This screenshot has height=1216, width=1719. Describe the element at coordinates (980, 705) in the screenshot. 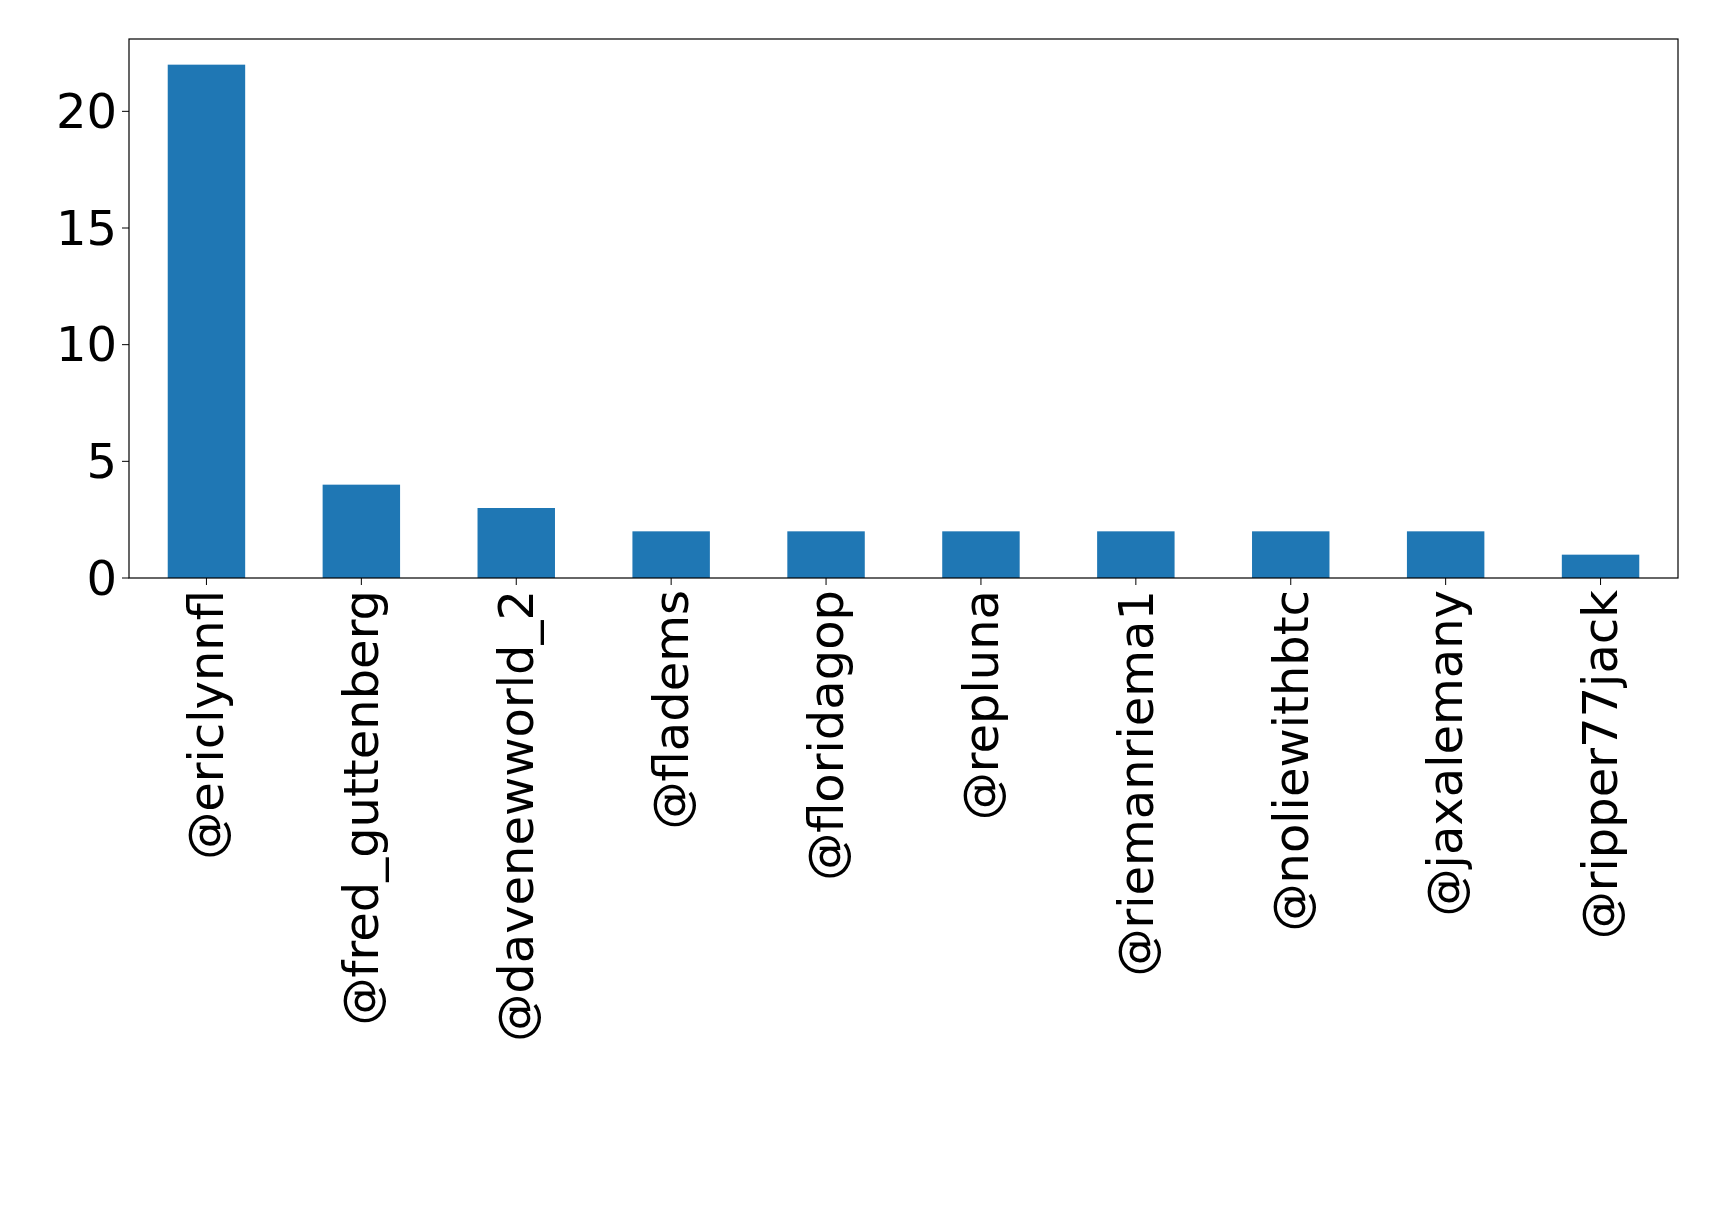

I see `x-tick-label: @repluna` at that location.